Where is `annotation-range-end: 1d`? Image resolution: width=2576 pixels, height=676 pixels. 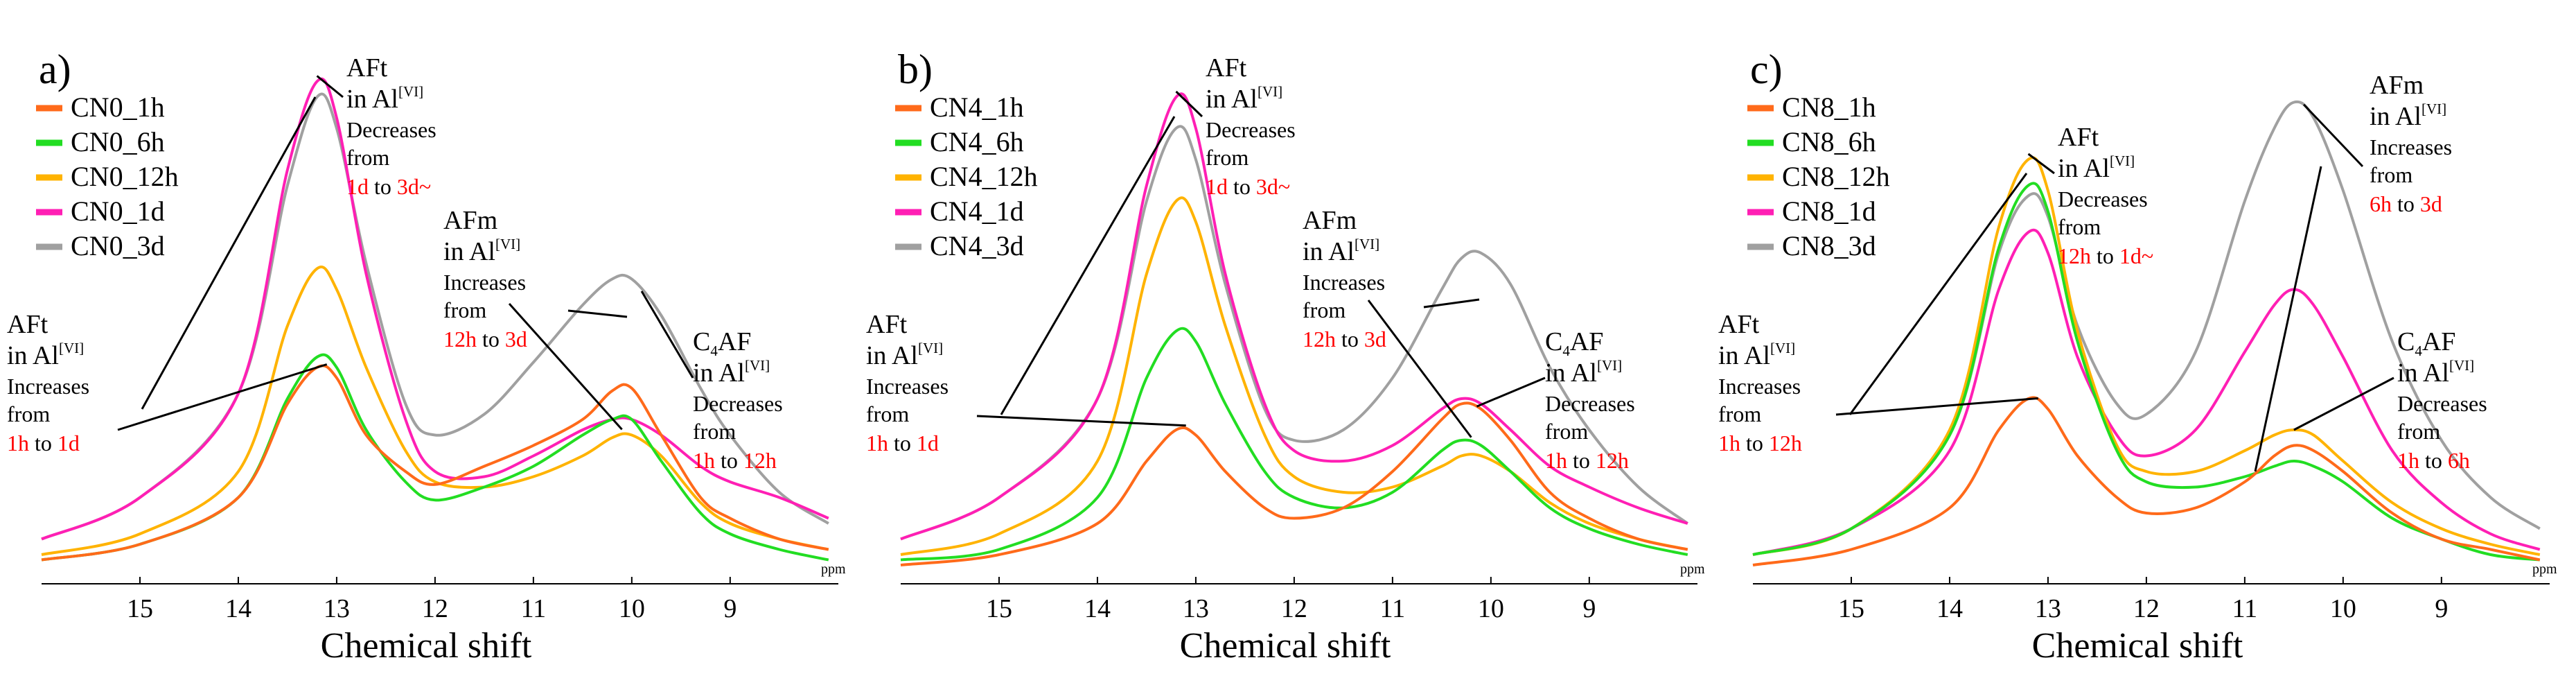
annotation-range-end: 1d is located at coordinates (928, 443).